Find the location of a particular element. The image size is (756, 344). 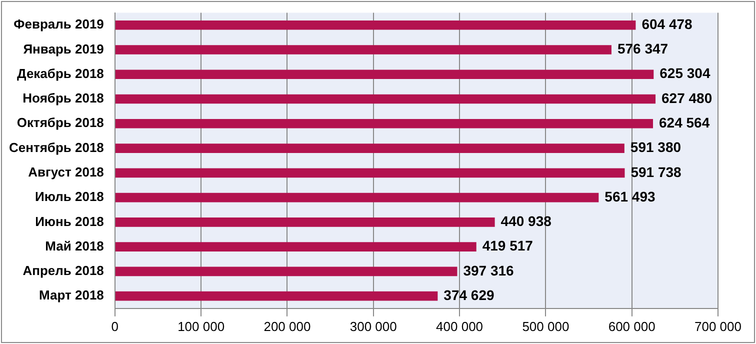

y-tick-label: Май 2018 is located at coordinates (74, 246).